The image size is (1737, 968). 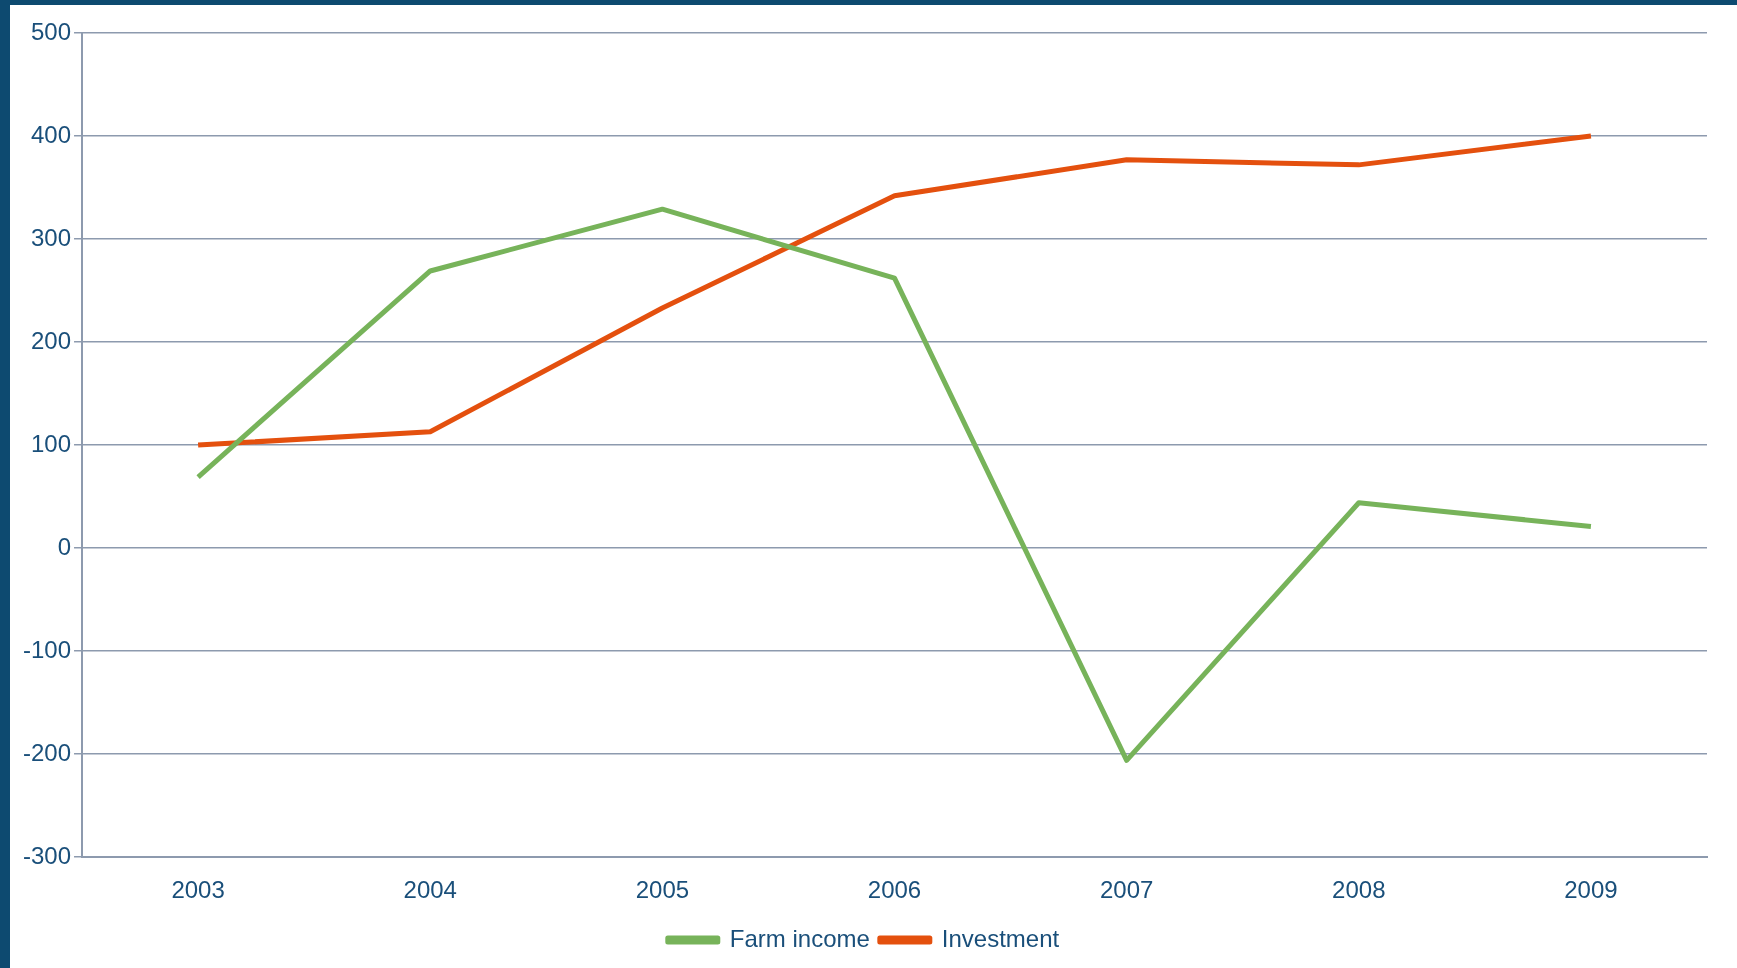 What do you see at coordinates (1359, 890) in the screenshot?
I see `x-tick-label: 2008` at bounding box center [1359, 890].